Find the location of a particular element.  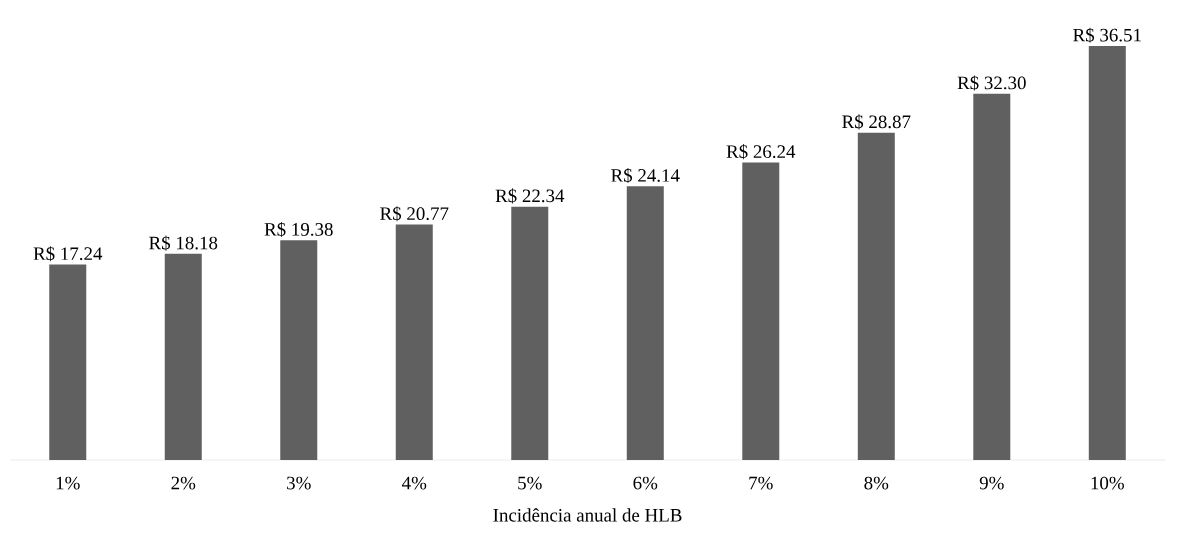

x-tick-label: 5% is located at coordinates (530, 483).